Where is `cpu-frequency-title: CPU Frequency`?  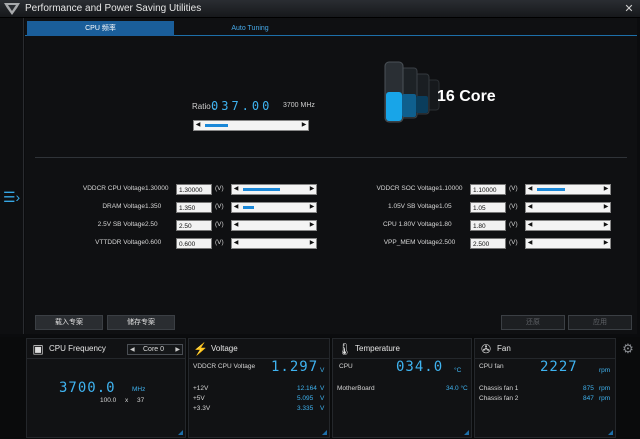
cpu-frequency-title: CPU Frequency is located at coordinates (77, 348).